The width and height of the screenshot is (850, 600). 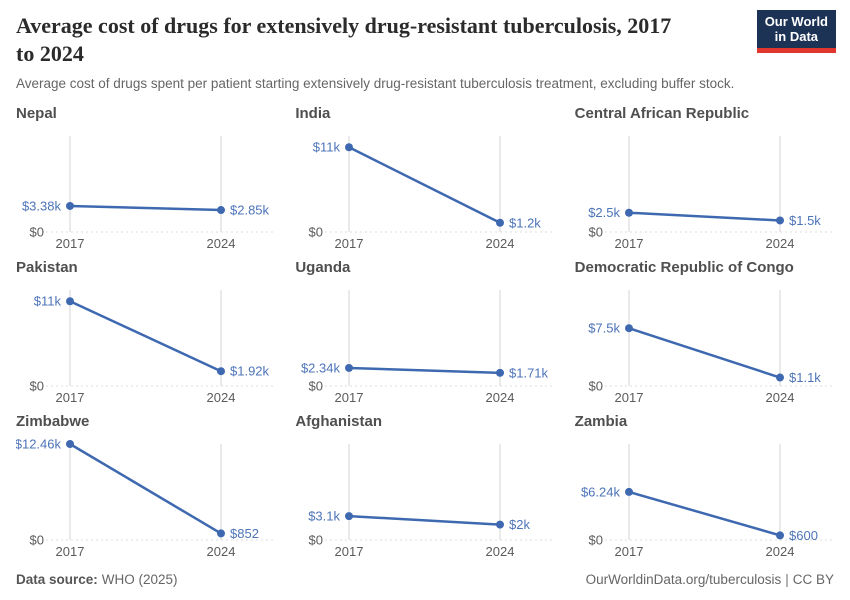 What do you see at coordinates (601, 421) in the screenshot?
I see `chart-panel-title: Zambia` at bounding box center [601, 421].